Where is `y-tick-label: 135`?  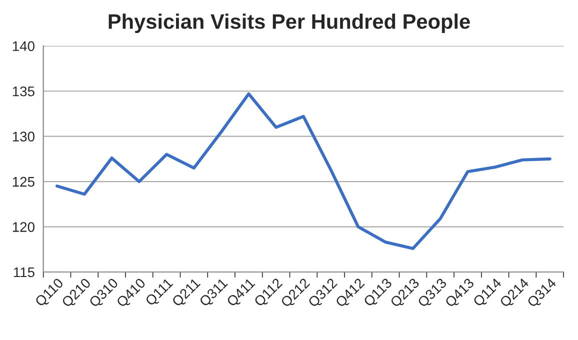
y-tick-label: 135 is located at coordinates (23, 91).